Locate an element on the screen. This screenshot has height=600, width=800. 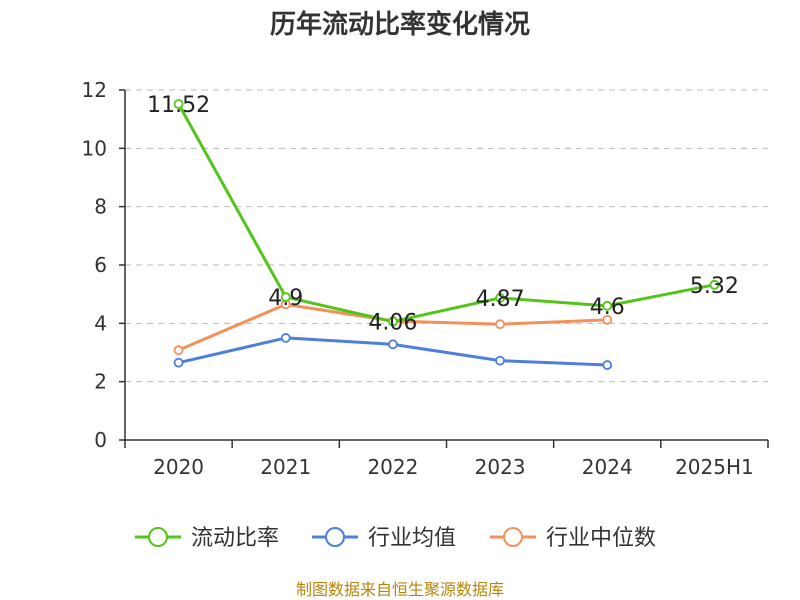
x-tick-label: 2025H1 is located at coordinates (714, 467).